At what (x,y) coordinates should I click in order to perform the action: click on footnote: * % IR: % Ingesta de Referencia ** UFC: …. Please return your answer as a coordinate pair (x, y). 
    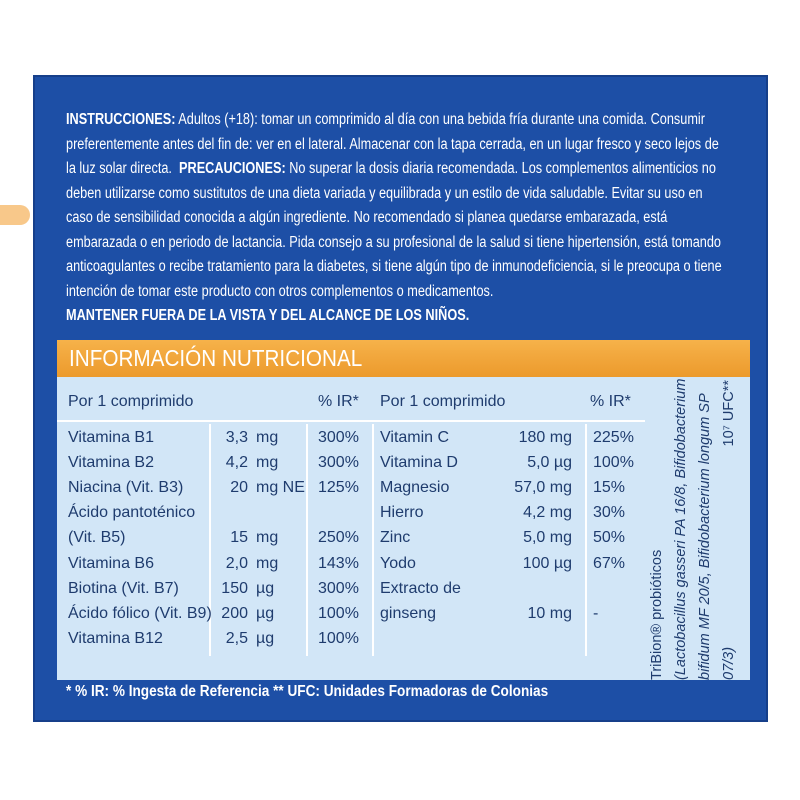
    Looking at the image, I should click on (307, 691).